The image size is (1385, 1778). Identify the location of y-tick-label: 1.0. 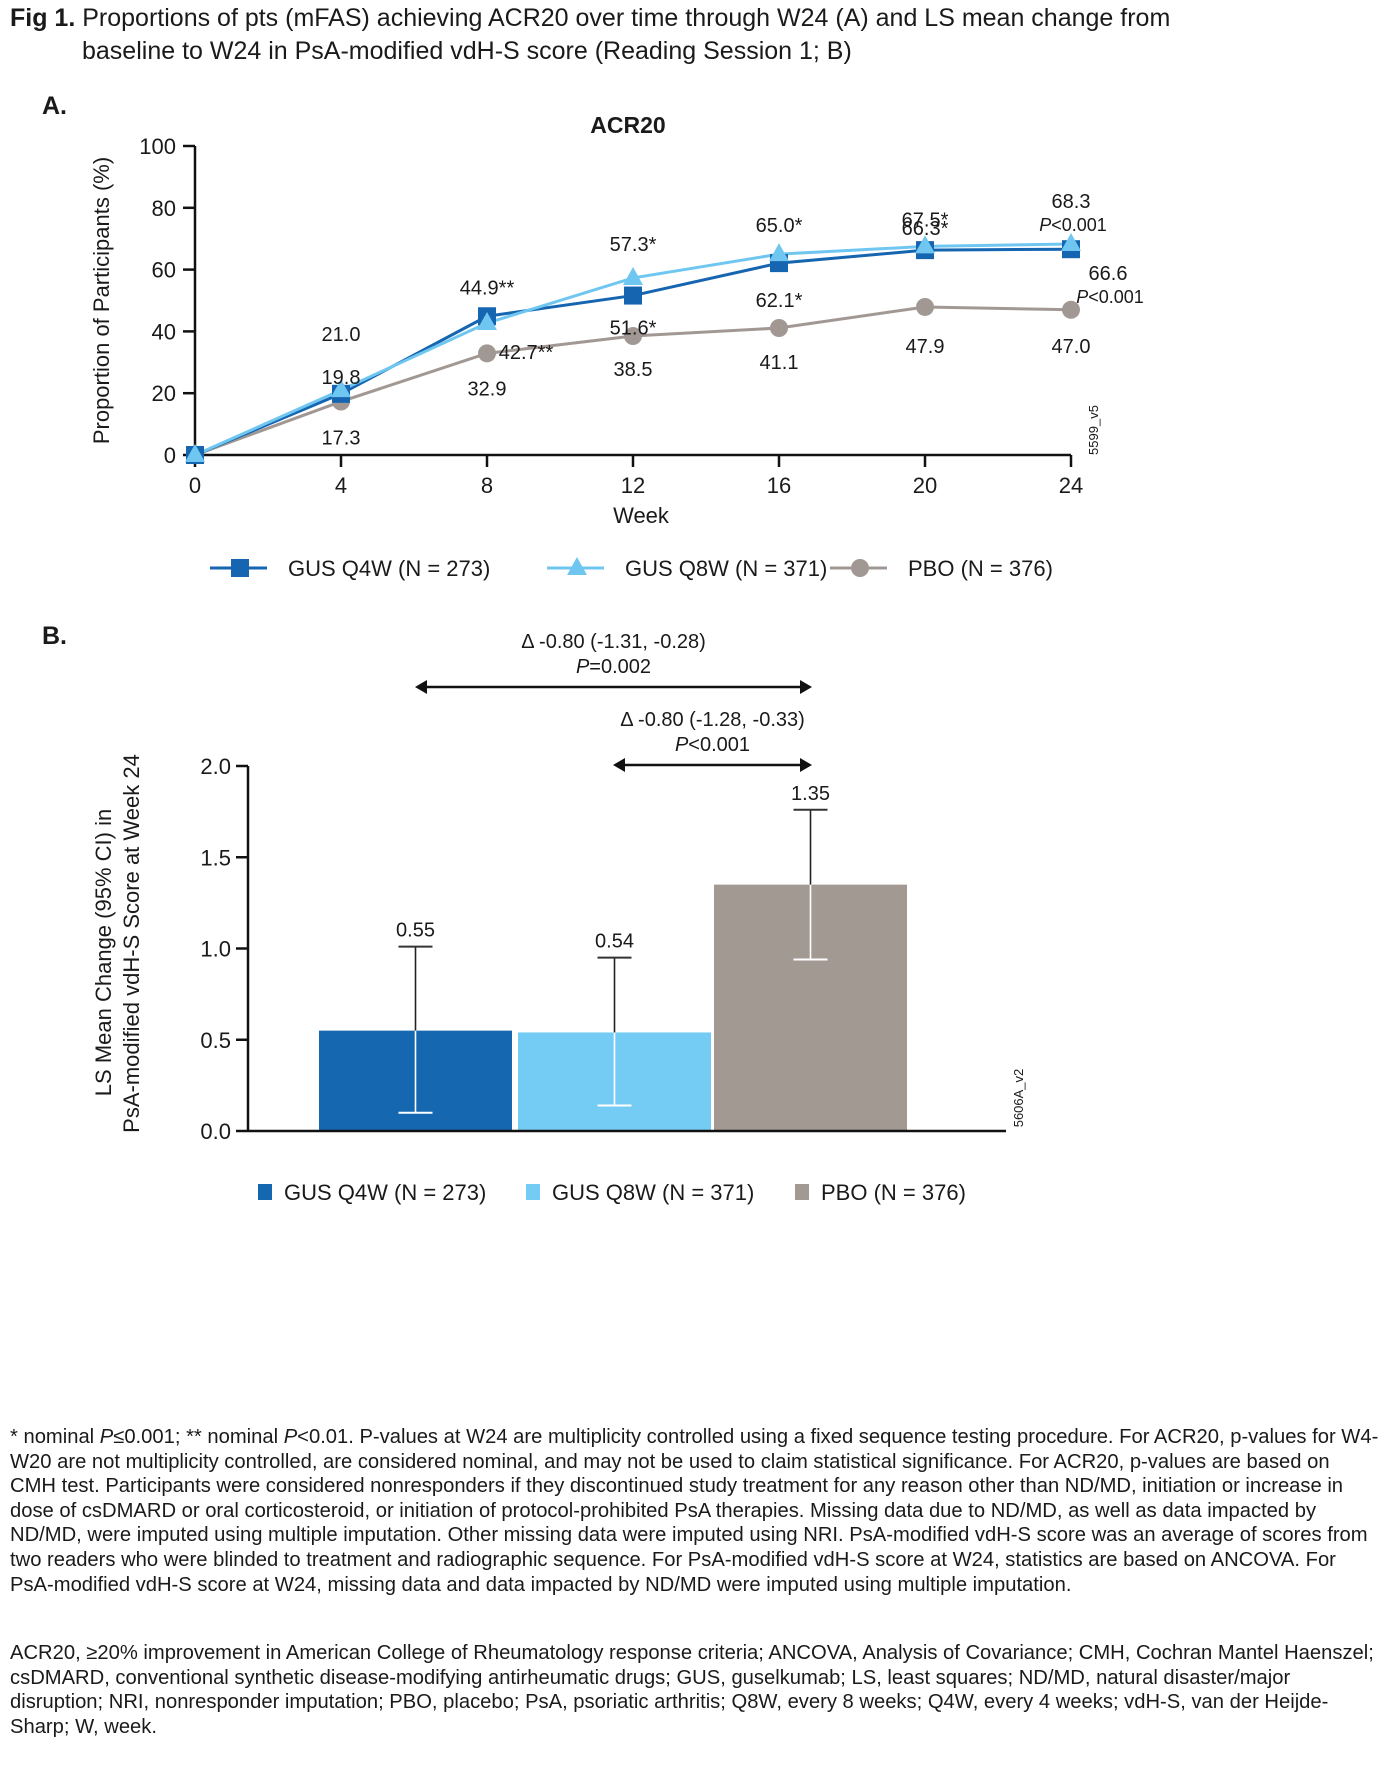
(215, 949).